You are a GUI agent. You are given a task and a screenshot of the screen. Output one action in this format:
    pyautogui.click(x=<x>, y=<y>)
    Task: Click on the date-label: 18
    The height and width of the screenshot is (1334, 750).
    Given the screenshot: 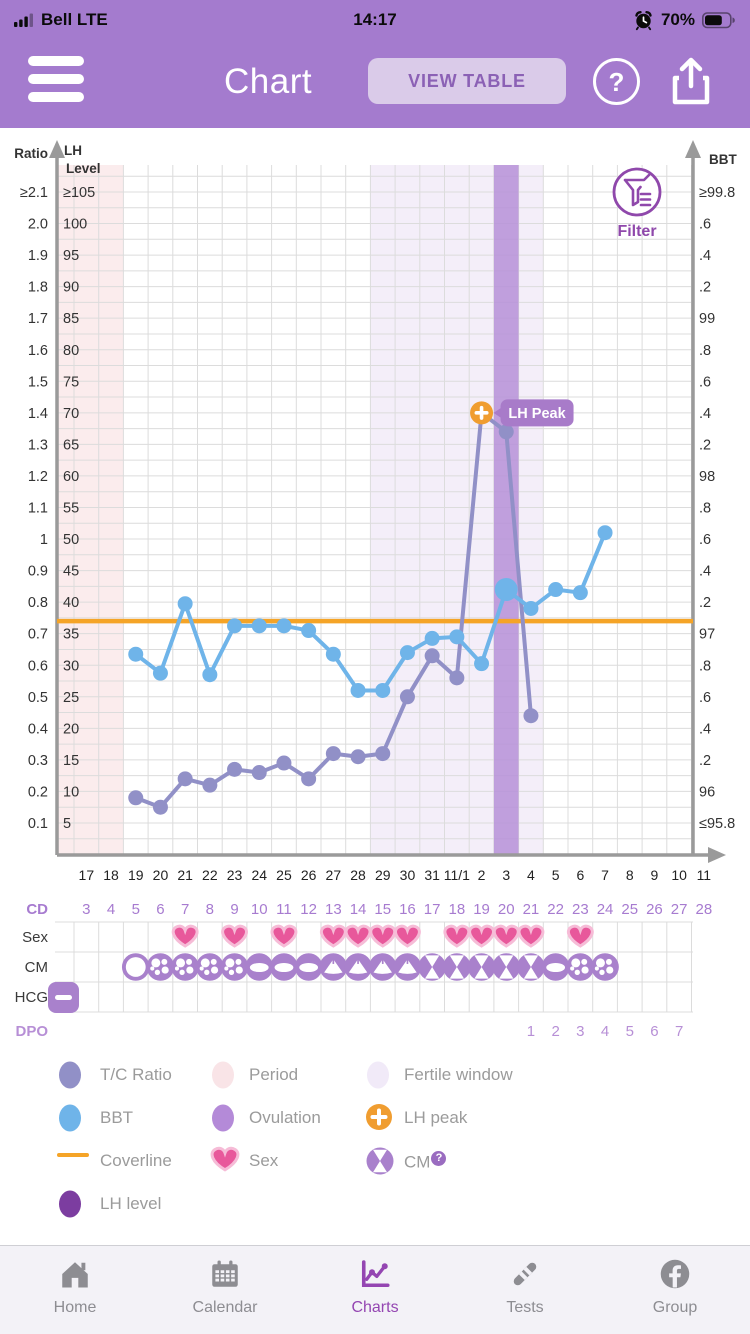 What is the action you would take?
    pyautogui.click(x=111, y=875)
    